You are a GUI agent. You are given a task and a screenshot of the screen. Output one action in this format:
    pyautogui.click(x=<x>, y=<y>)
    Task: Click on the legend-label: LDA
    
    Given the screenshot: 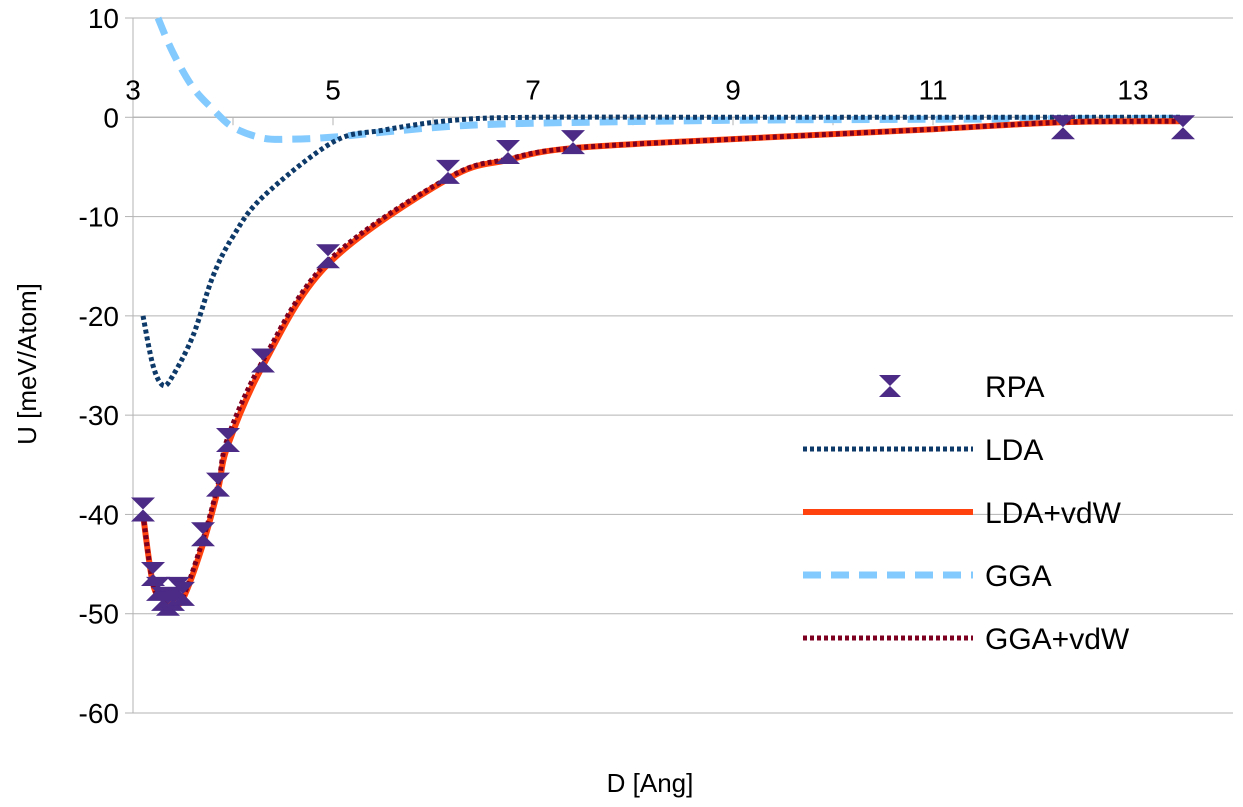 What is the action you would take?
    pyautogui.click(x=1014, y=450)
    